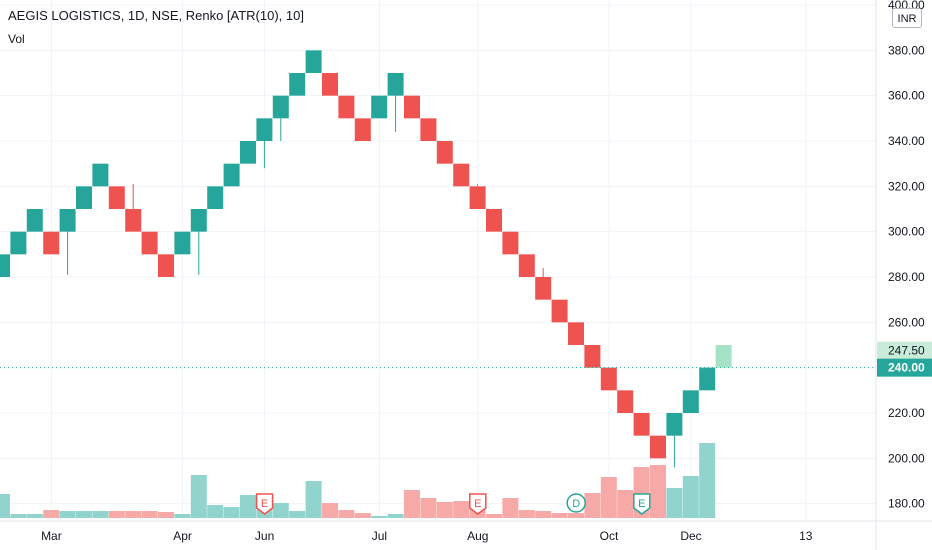  I want to click on projected-brick, so click(723, 356).